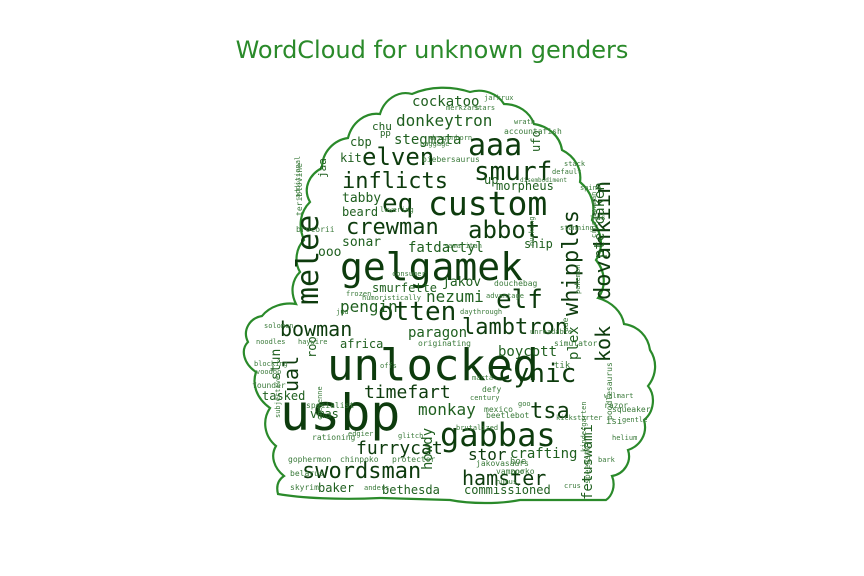 This screenshot has height=576, width=864. I want to click on word-35: stegmata, so click(427, 140).